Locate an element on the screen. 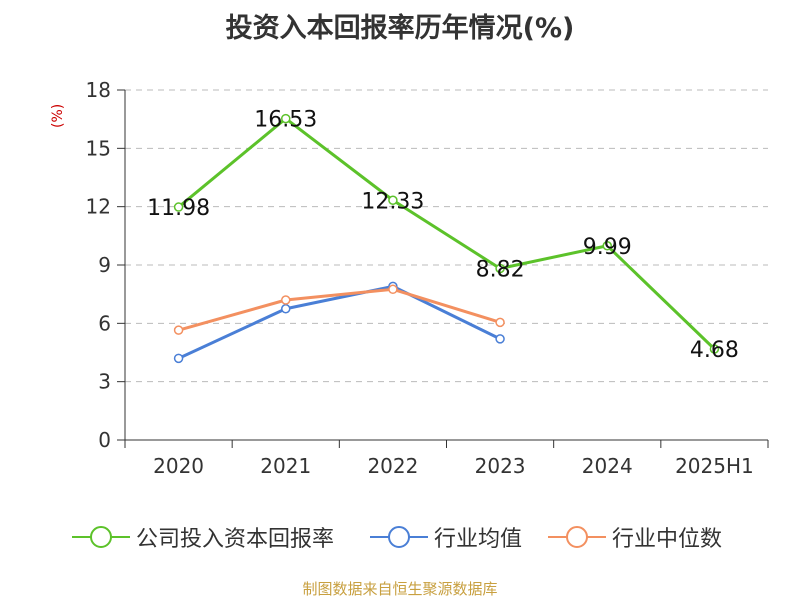 The image size is (800, 600). x-tick-label: 2021 is located at coordinates (285, 466).